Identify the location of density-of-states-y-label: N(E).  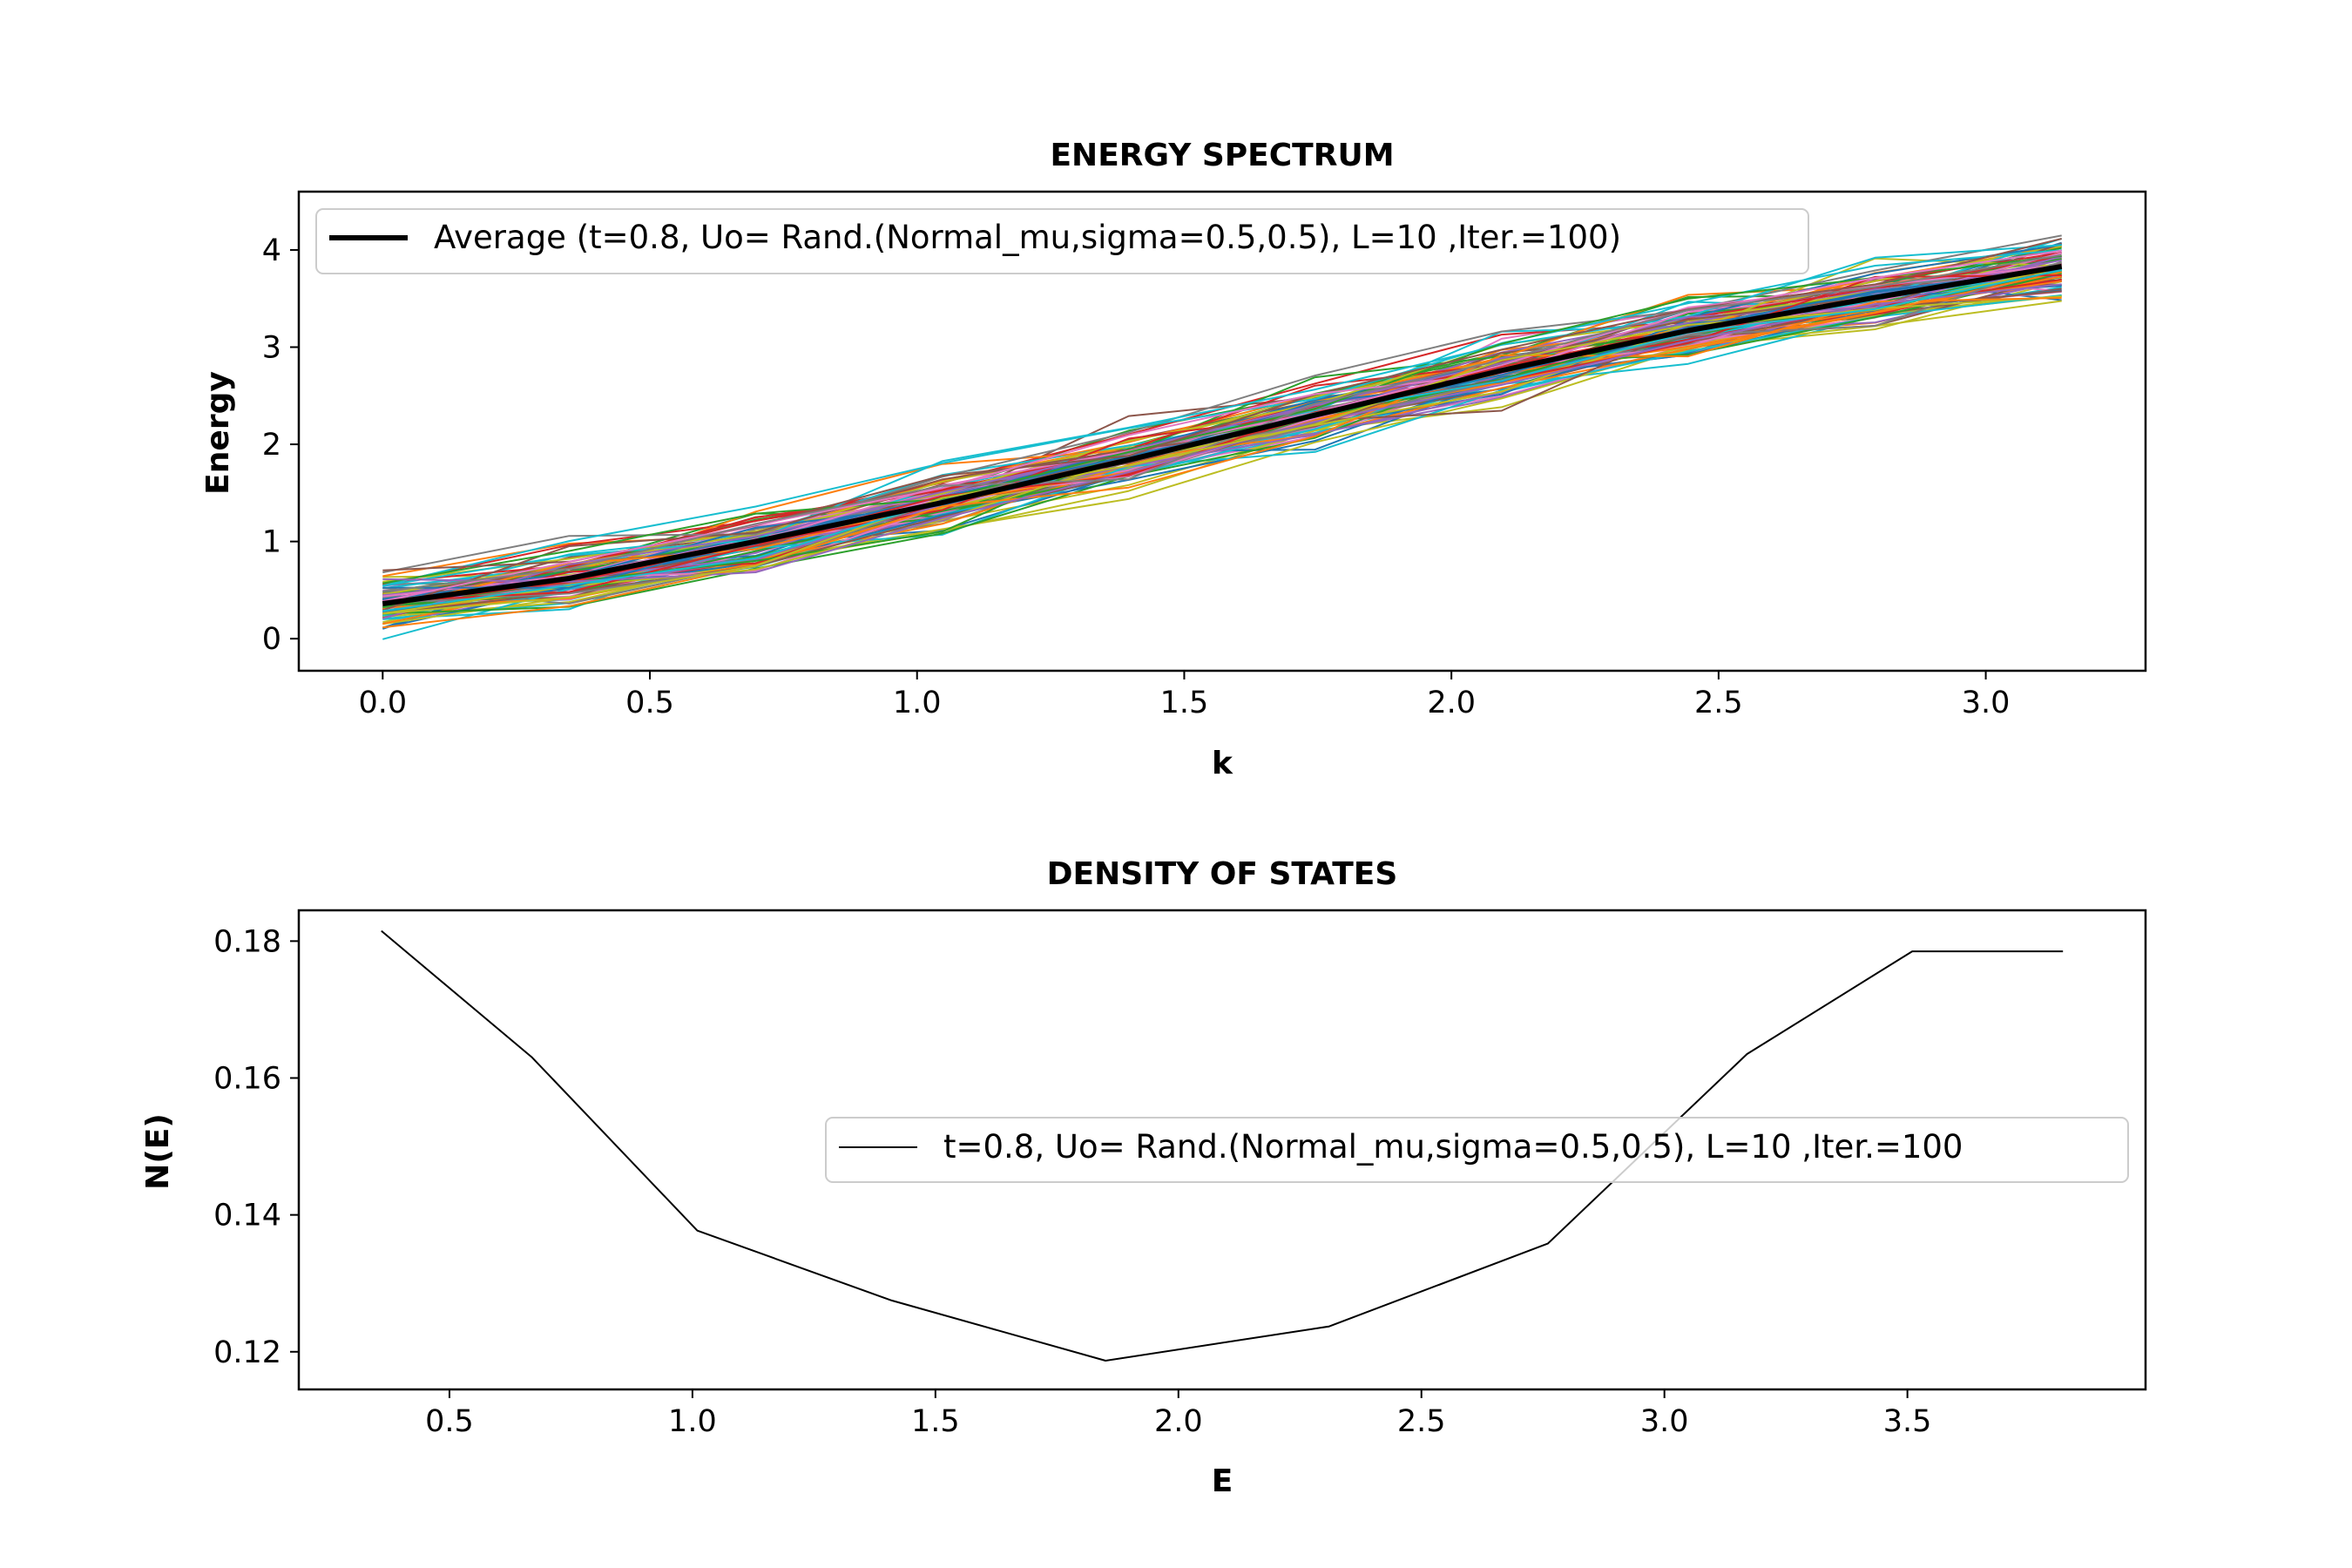
(158, 1152).